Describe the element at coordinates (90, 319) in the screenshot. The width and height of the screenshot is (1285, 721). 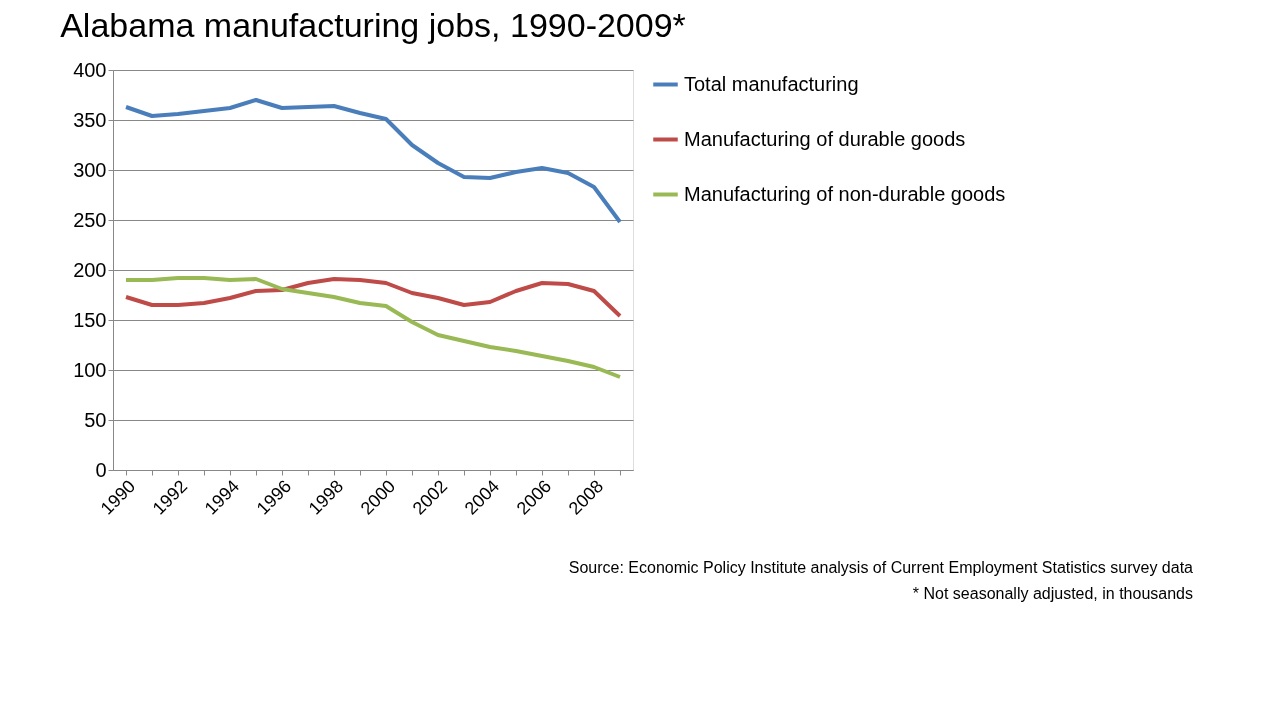
I see `y-tick-label: 150` at that location.